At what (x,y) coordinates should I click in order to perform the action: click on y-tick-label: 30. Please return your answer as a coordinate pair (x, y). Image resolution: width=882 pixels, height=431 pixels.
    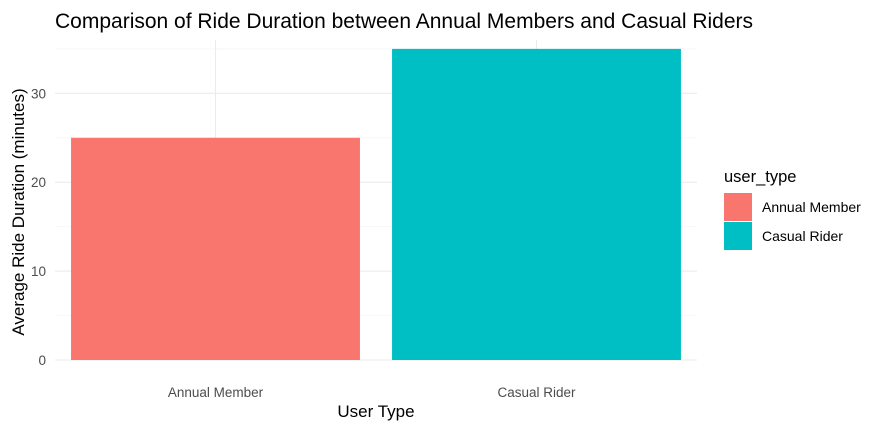
    Looking at the image, I should click on (38, 93).